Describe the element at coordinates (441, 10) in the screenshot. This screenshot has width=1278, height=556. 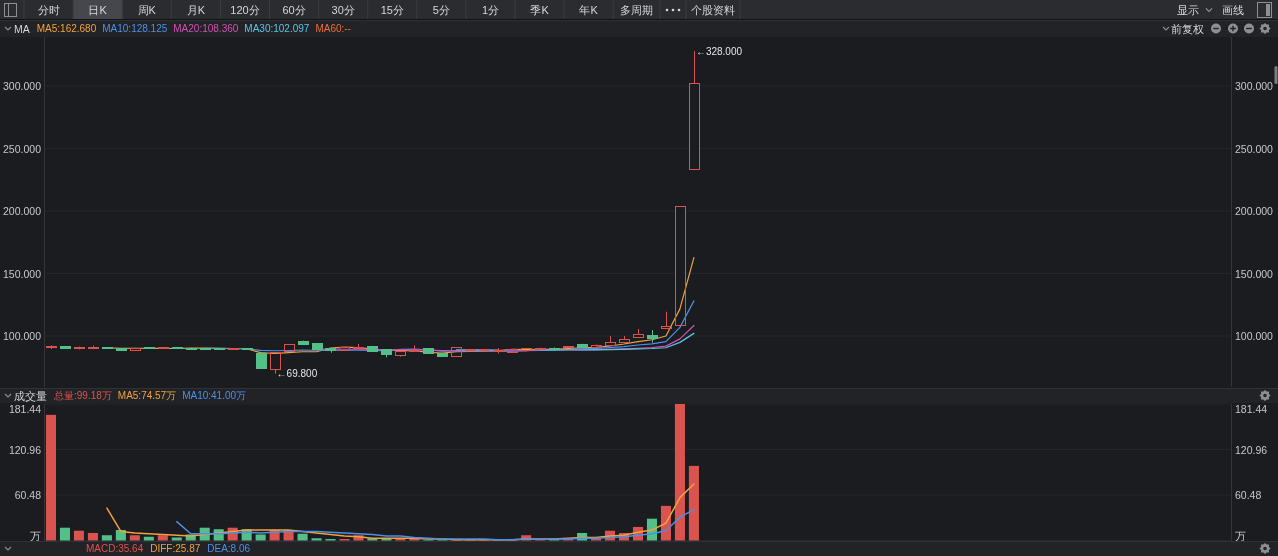
I see `text: 5分` at that location.